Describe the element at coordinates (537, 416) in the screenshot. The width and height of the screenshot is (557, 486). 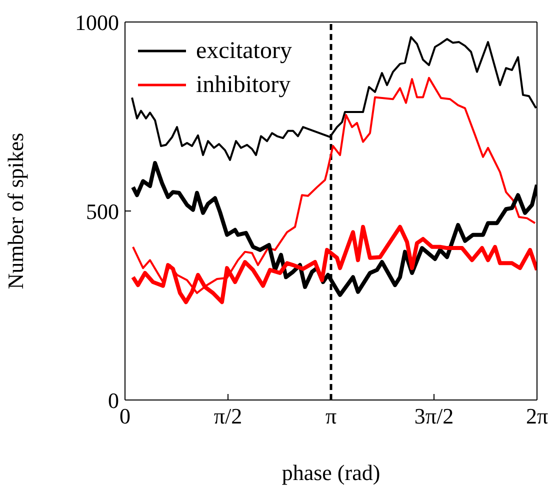
I see `x-tick-label: 2π` at that location.